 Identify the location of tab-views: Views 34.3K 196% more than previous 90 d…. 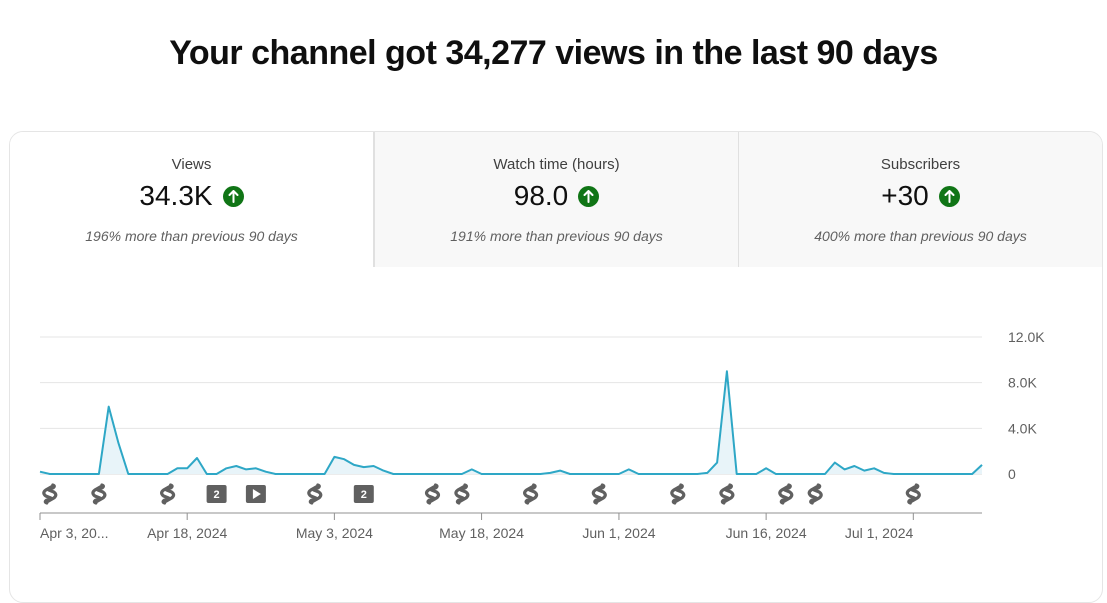
(192, 199).